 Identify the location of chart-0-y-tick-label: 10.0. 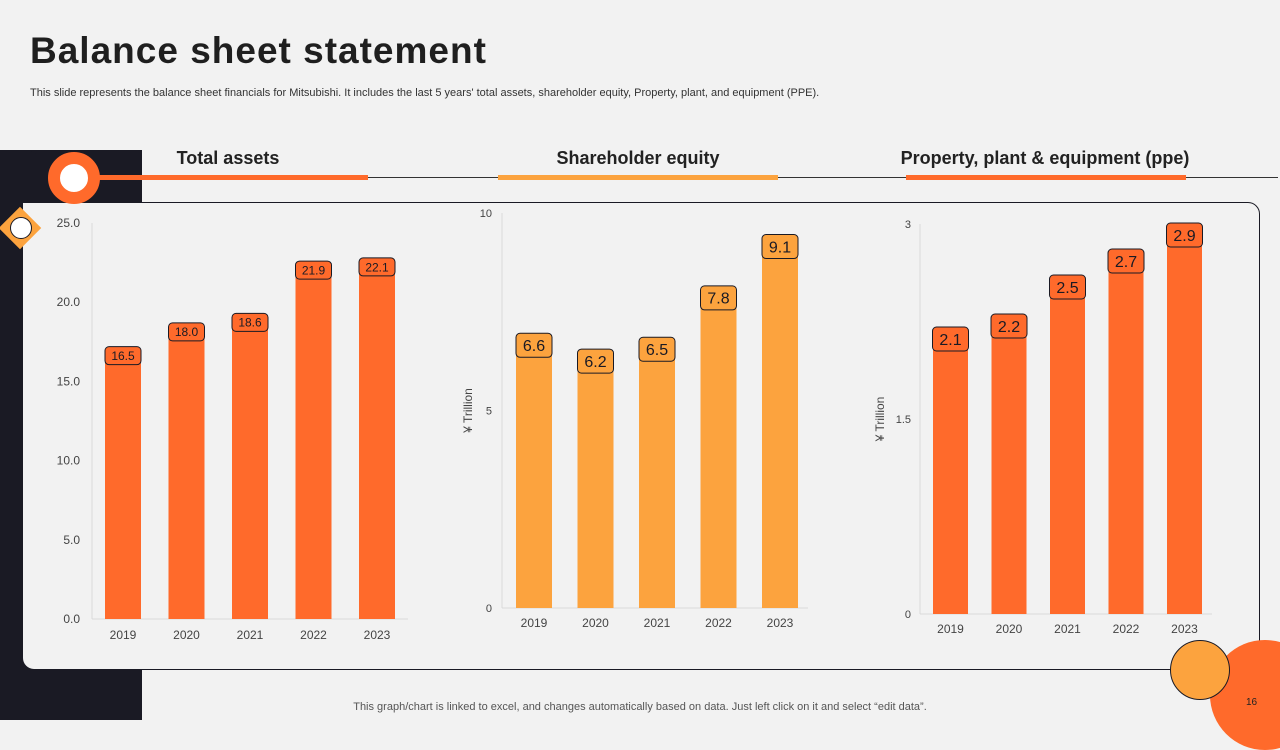
(69, 461).